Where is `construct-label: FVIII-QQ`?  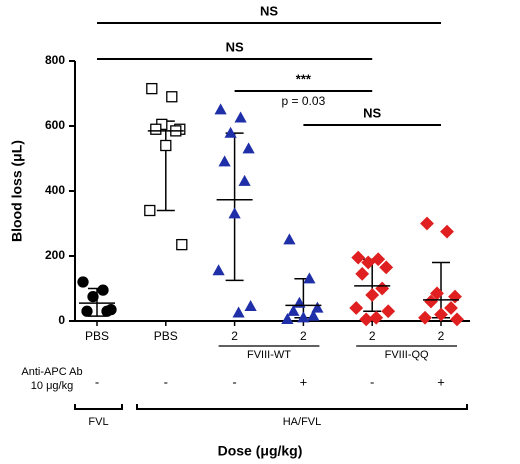
construct-label: FVIII-QQ is located at coordinates (407, 355).